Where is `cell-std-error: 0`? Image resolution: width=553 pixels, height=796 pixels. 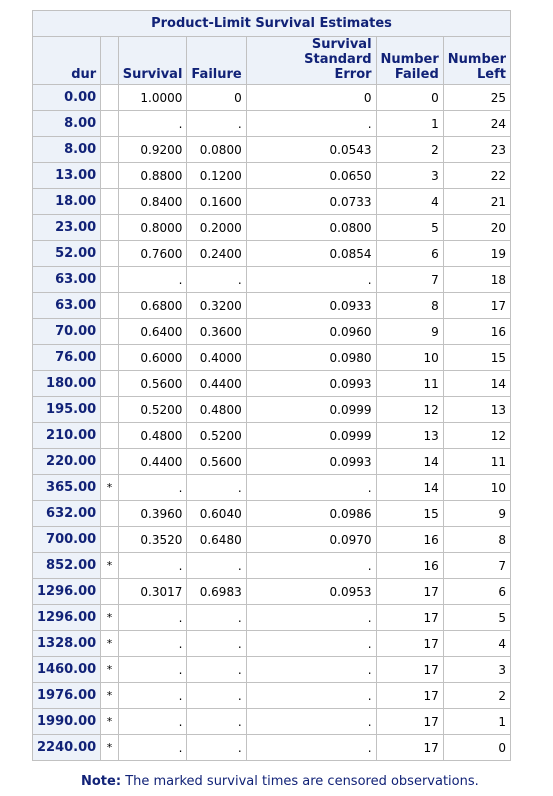 cell-std-error: 0 is located at coordinates (311, 97).